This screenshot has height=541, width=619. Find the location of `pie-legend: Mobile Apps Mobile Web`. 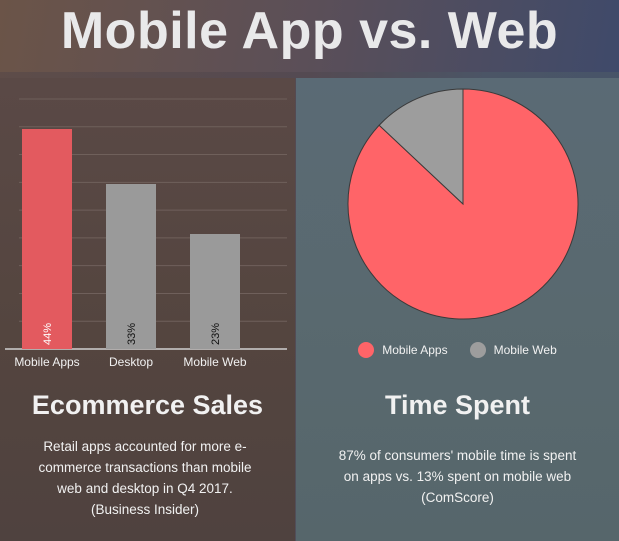

pie-legend: Mobile Apps Mobile Web is located at coordinates (457, 350).